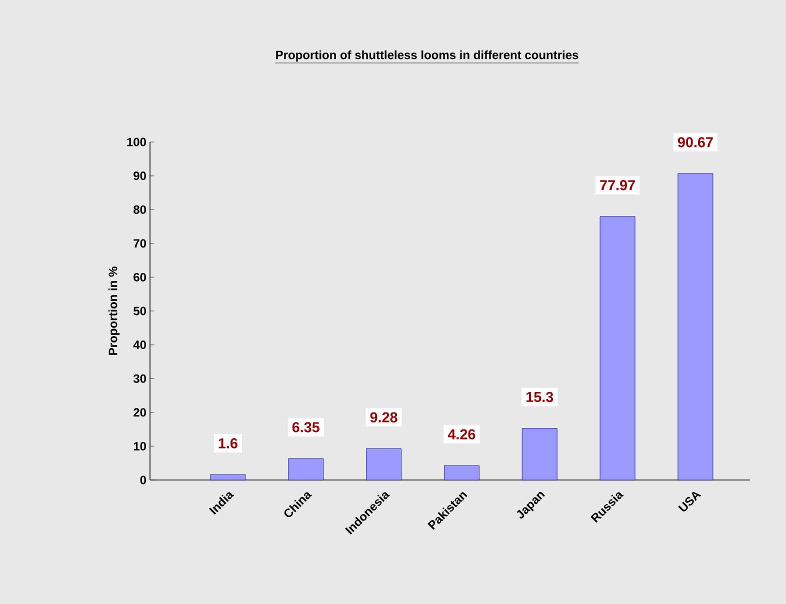 This screenshot has width=786, height=604. I want to click on y-axis-title: Proportion in %, so click(114, 310).